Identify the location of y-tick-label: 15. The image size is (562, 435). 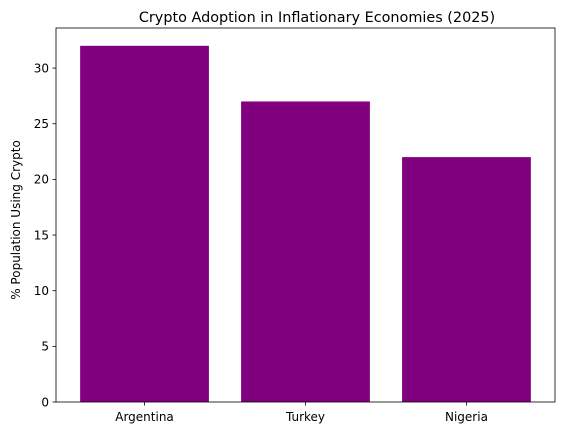
(41, 235).